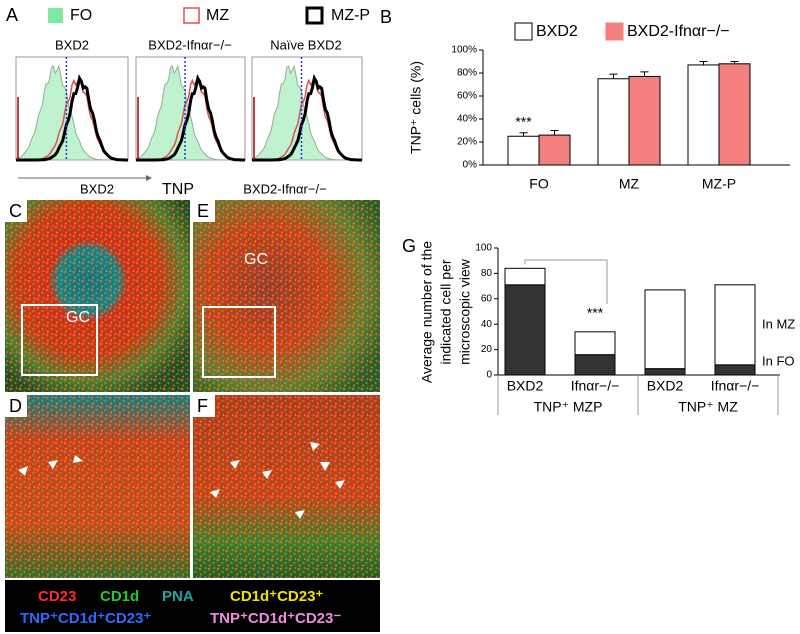  What do you see at coordinates (217, 15) in the screenshot?
I see `legend-label: MZ` at bounding box center [217, 15].